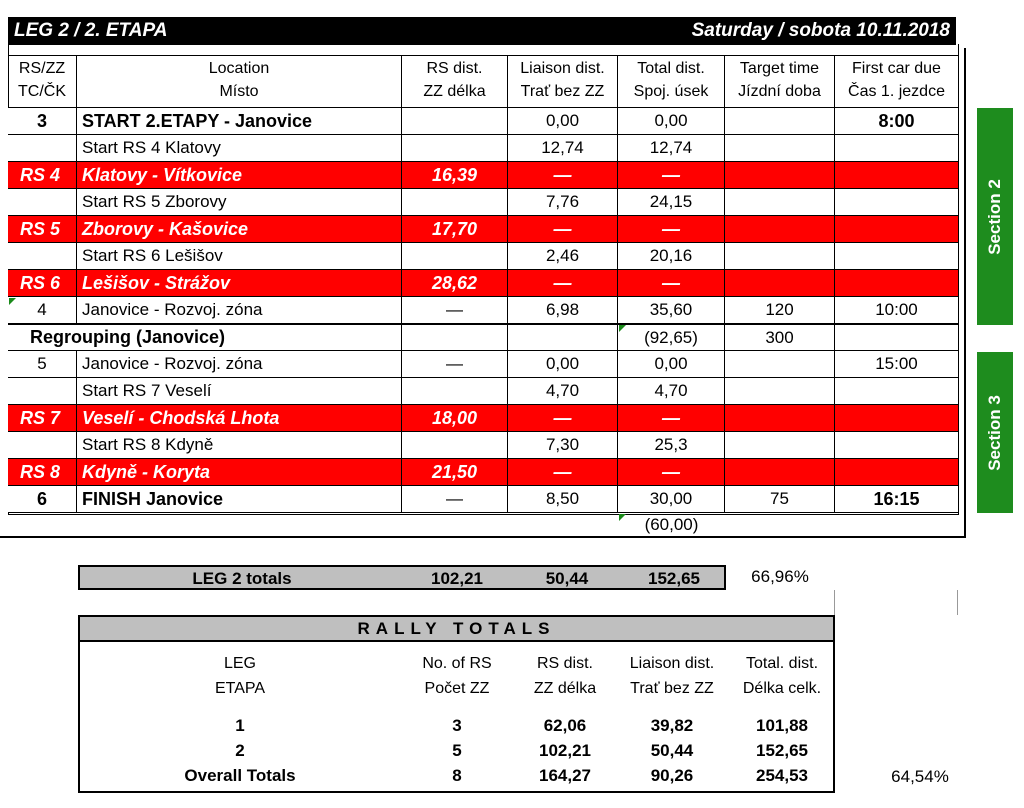  What do you see at coordinates (896, 499) in the screenshot?
I see `cell: 16:15` at bounding box center [896, 499].